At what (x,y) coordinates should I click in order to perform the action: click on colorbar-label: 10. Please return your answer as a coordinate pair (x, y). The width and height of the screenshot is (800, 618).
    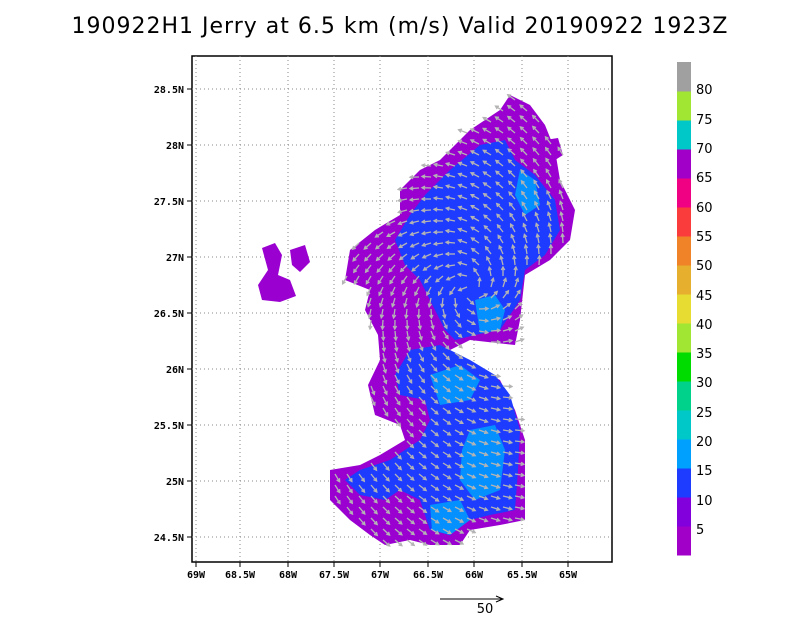
    Looking at the image, I should click on (704, 501).